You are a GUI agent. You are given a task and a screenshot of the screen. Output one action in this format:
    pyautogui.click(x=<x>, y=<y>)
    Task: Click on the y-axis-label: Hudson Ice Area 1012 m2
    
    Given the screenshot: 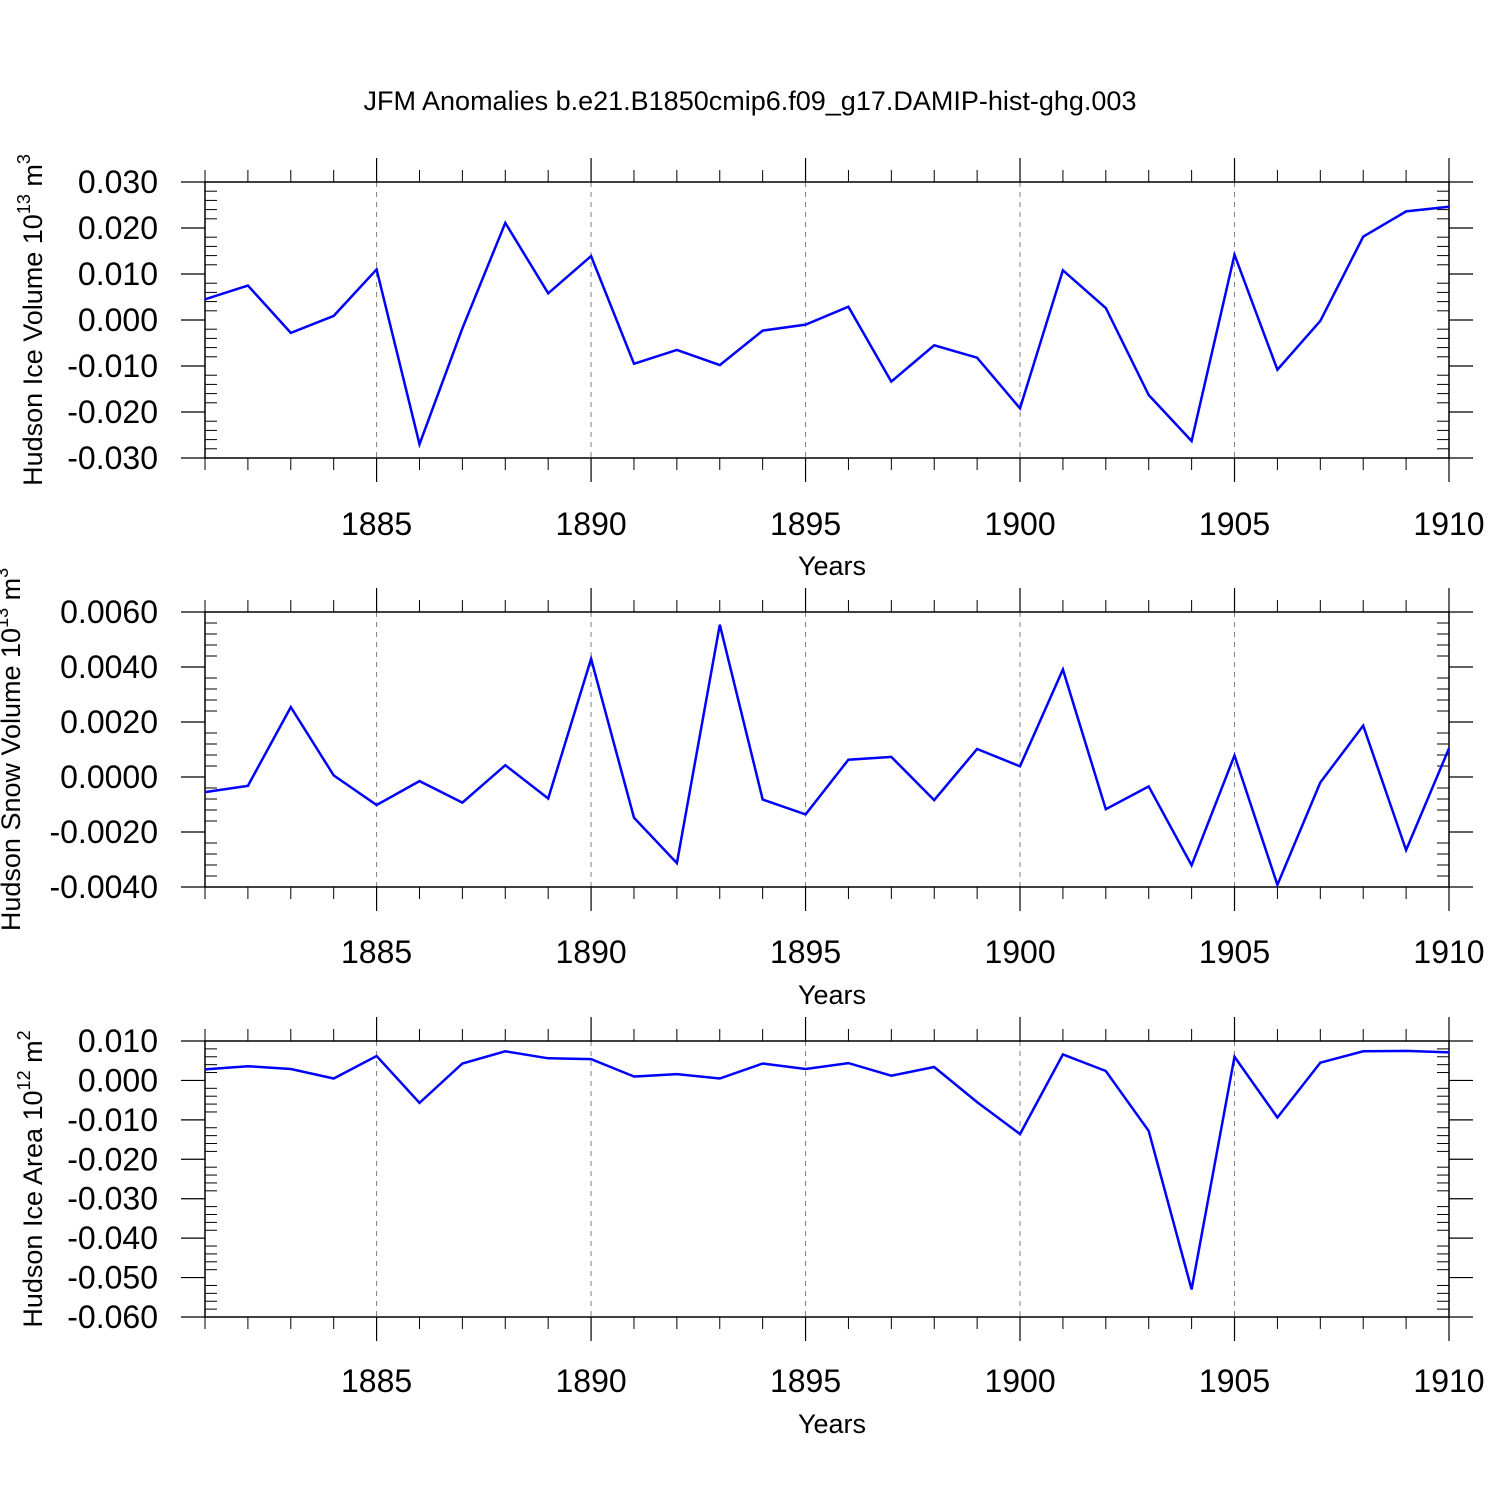 What is the action you would take?
    pyautogui.click(x=31, y=1178)
    